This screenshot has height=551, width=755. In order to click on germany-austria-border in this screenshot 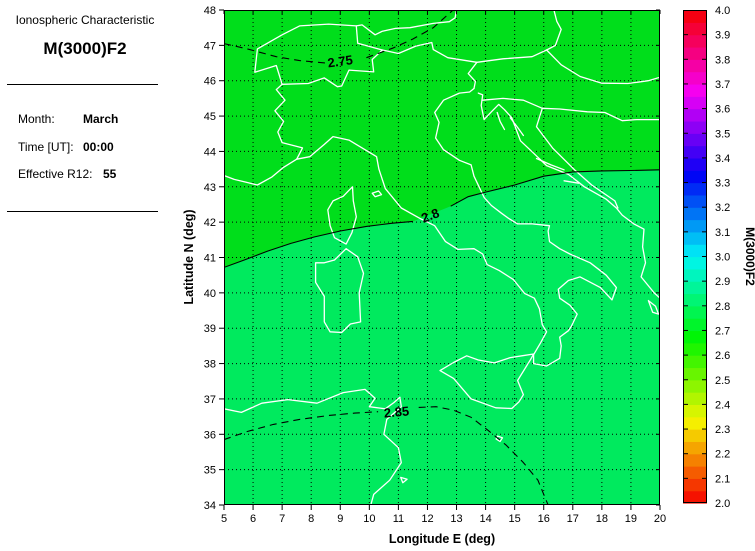, I will do `click(406, 23)`.